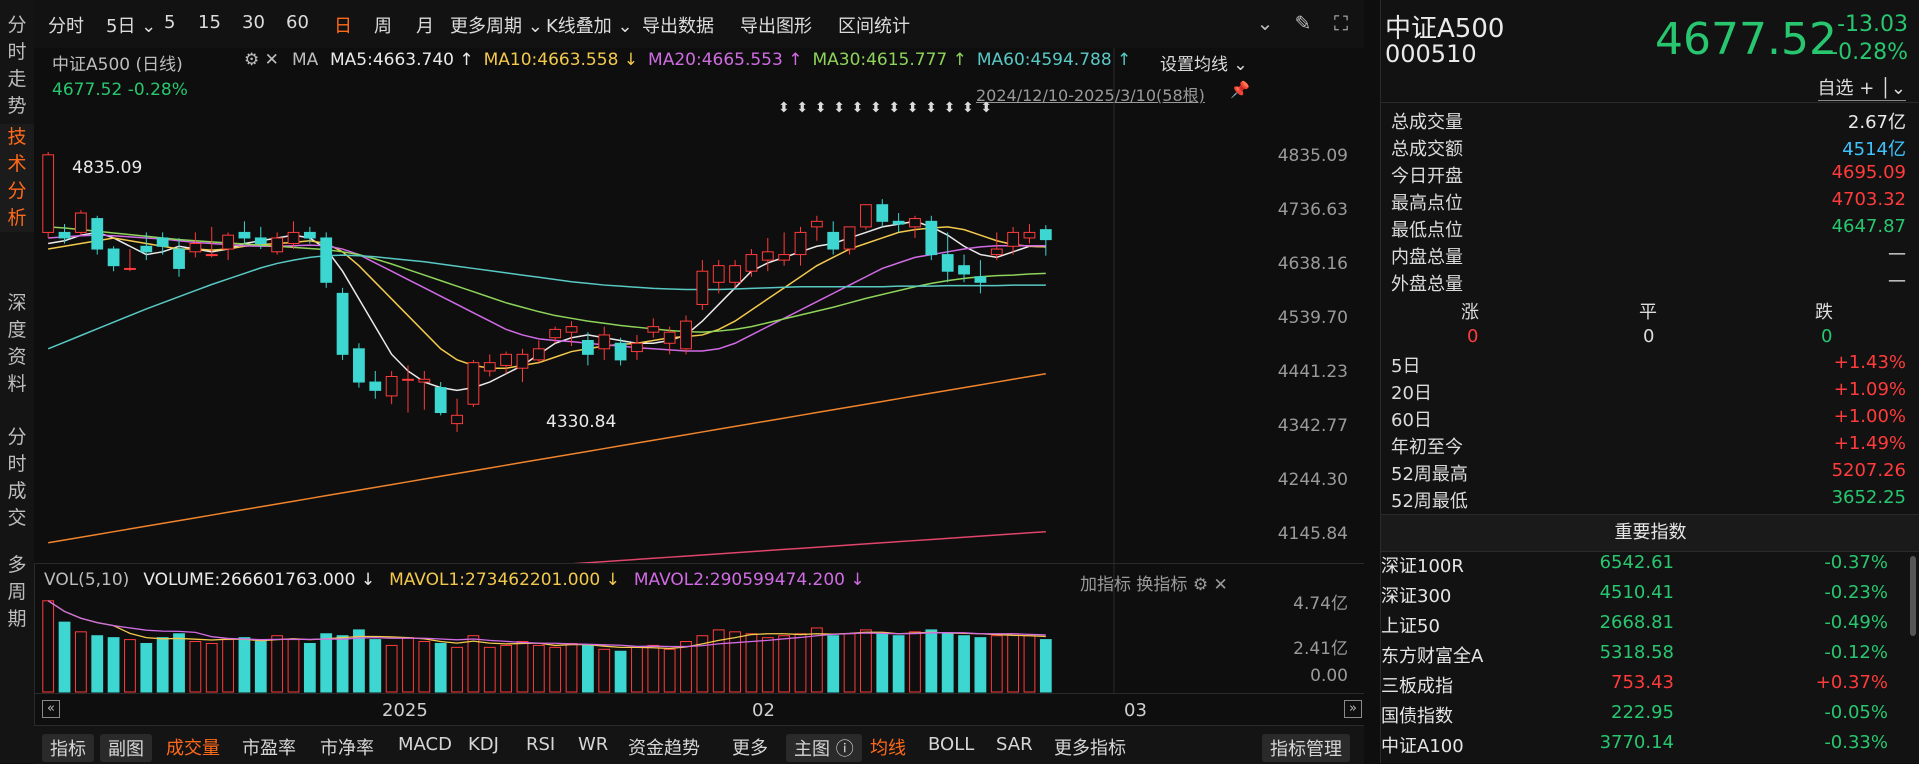  I want to click on export-image-button: 导出图形, so click(776, 26).